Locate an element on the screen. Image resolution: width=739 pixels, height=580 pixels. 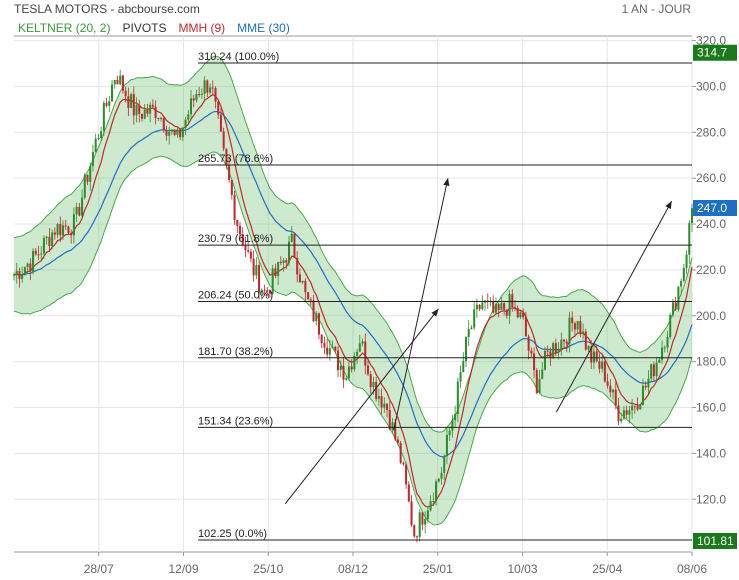
y-tick-label: 180.0 is located at coordinates (711, 362).